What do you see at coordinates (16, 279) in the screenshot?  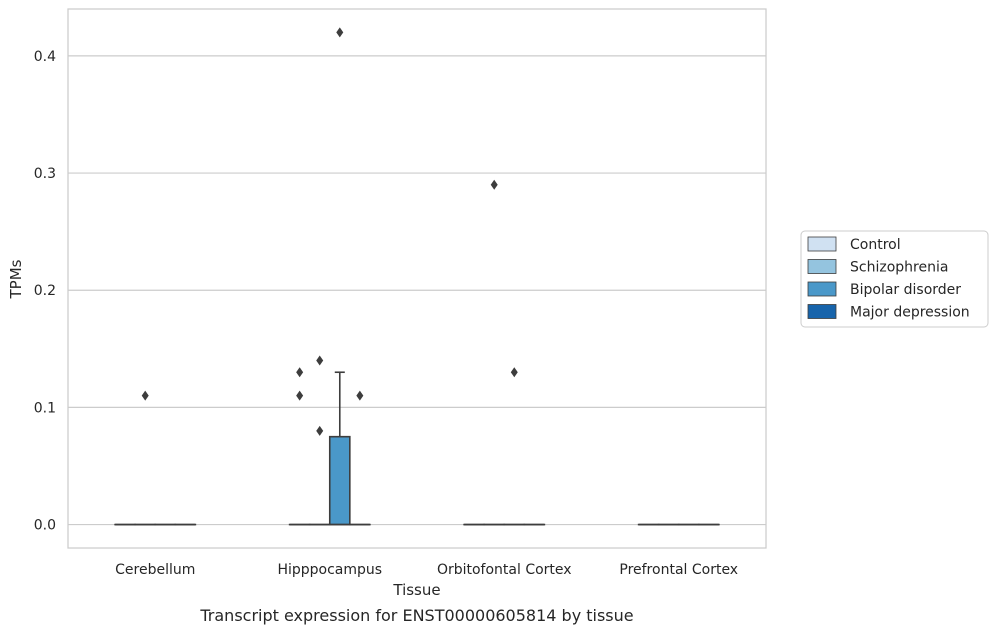 I see `y-axis-label: TPMs` at bounding box center [16, 279].